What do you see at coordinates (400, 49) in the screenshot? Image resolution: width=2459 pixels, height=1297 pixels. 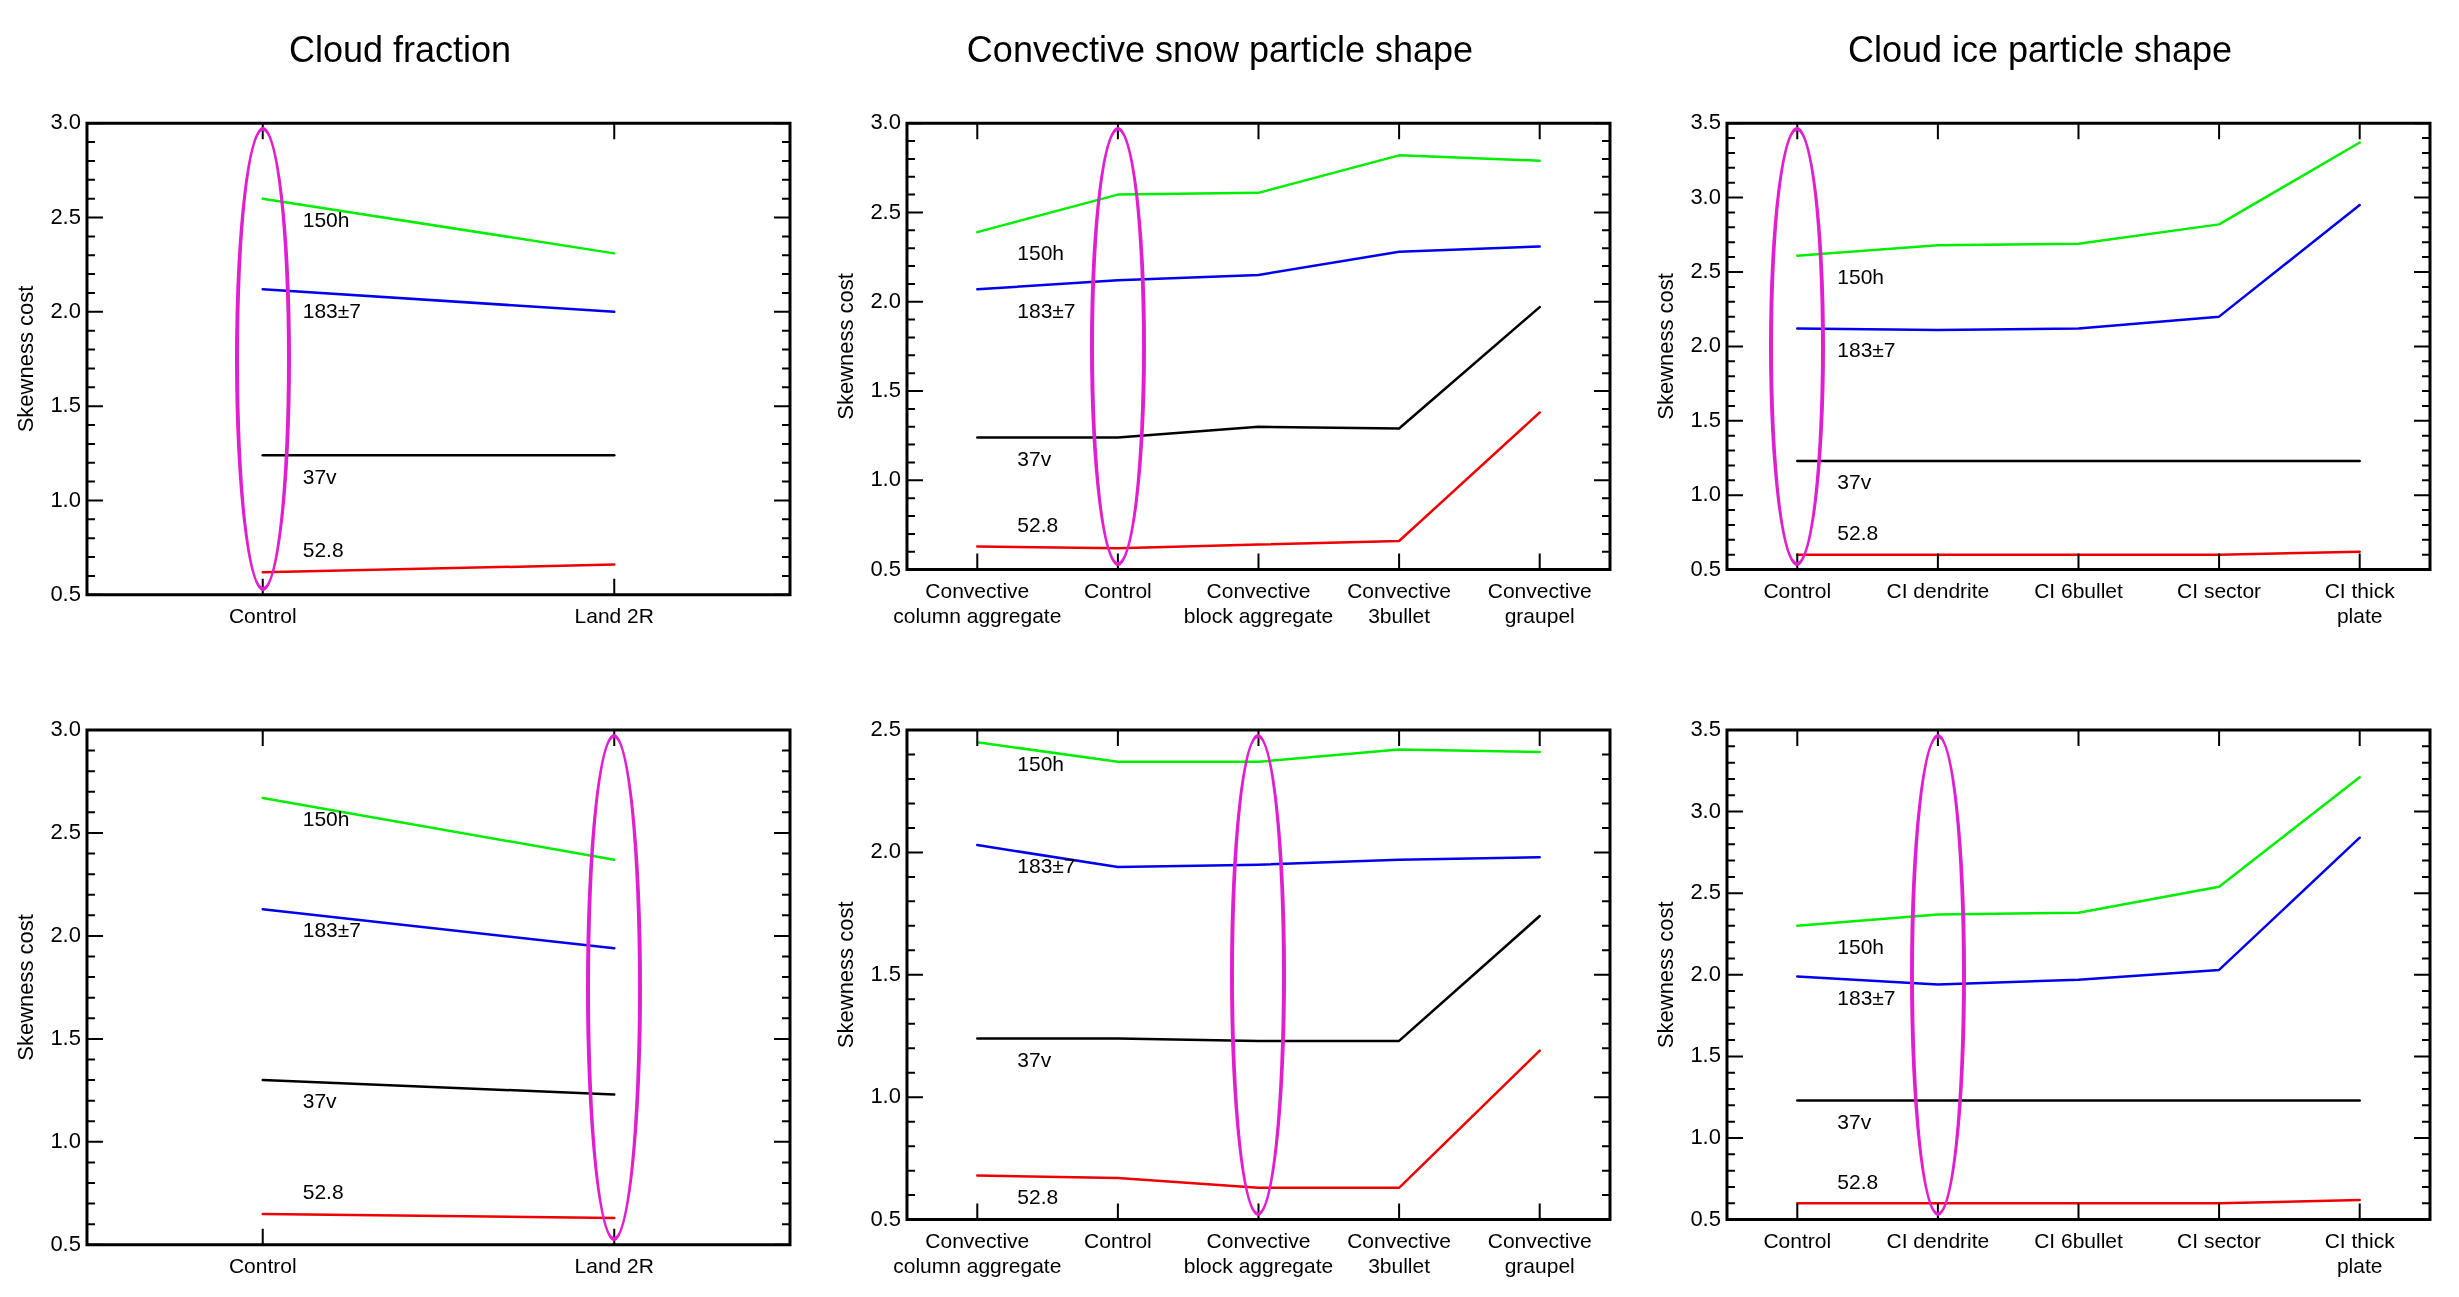 I see `chart-title: Cloud fraction` at bounding box center [400, 49].